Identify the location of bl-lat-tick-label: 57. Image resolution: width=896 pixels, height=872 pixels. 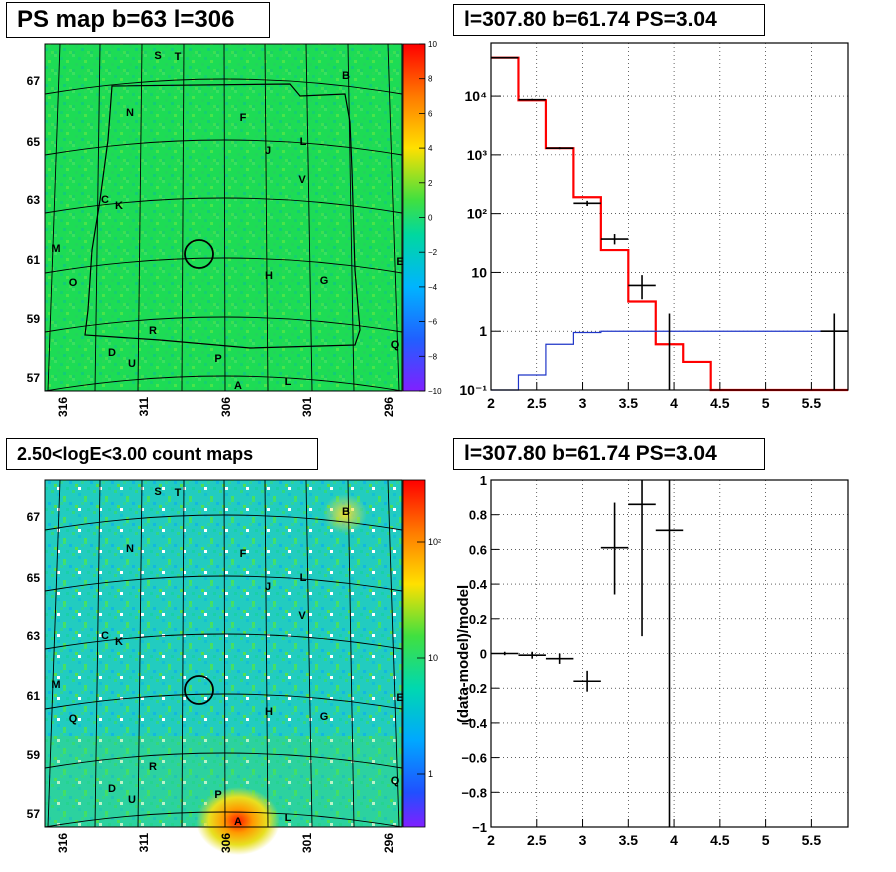
(34, 814).